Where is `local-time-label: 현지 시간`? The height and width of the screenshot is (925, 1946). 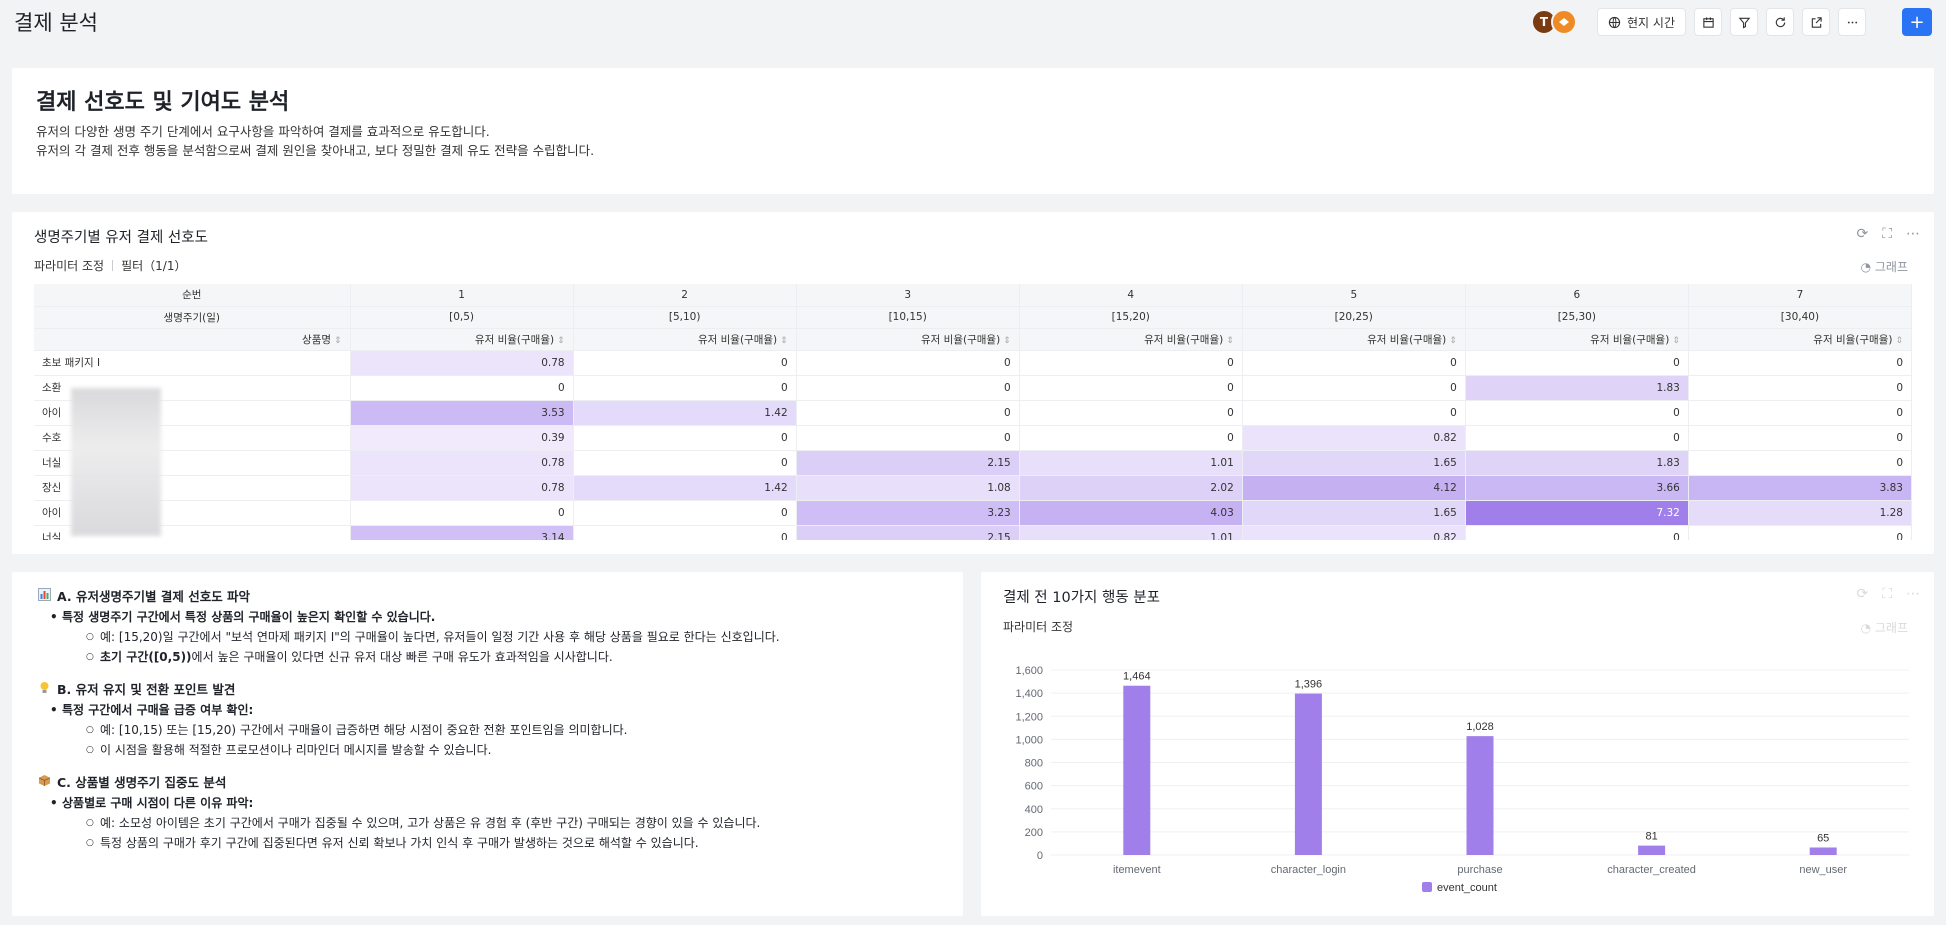
local-time-label: 현지 시간 is located at coordinates (1651, 22).